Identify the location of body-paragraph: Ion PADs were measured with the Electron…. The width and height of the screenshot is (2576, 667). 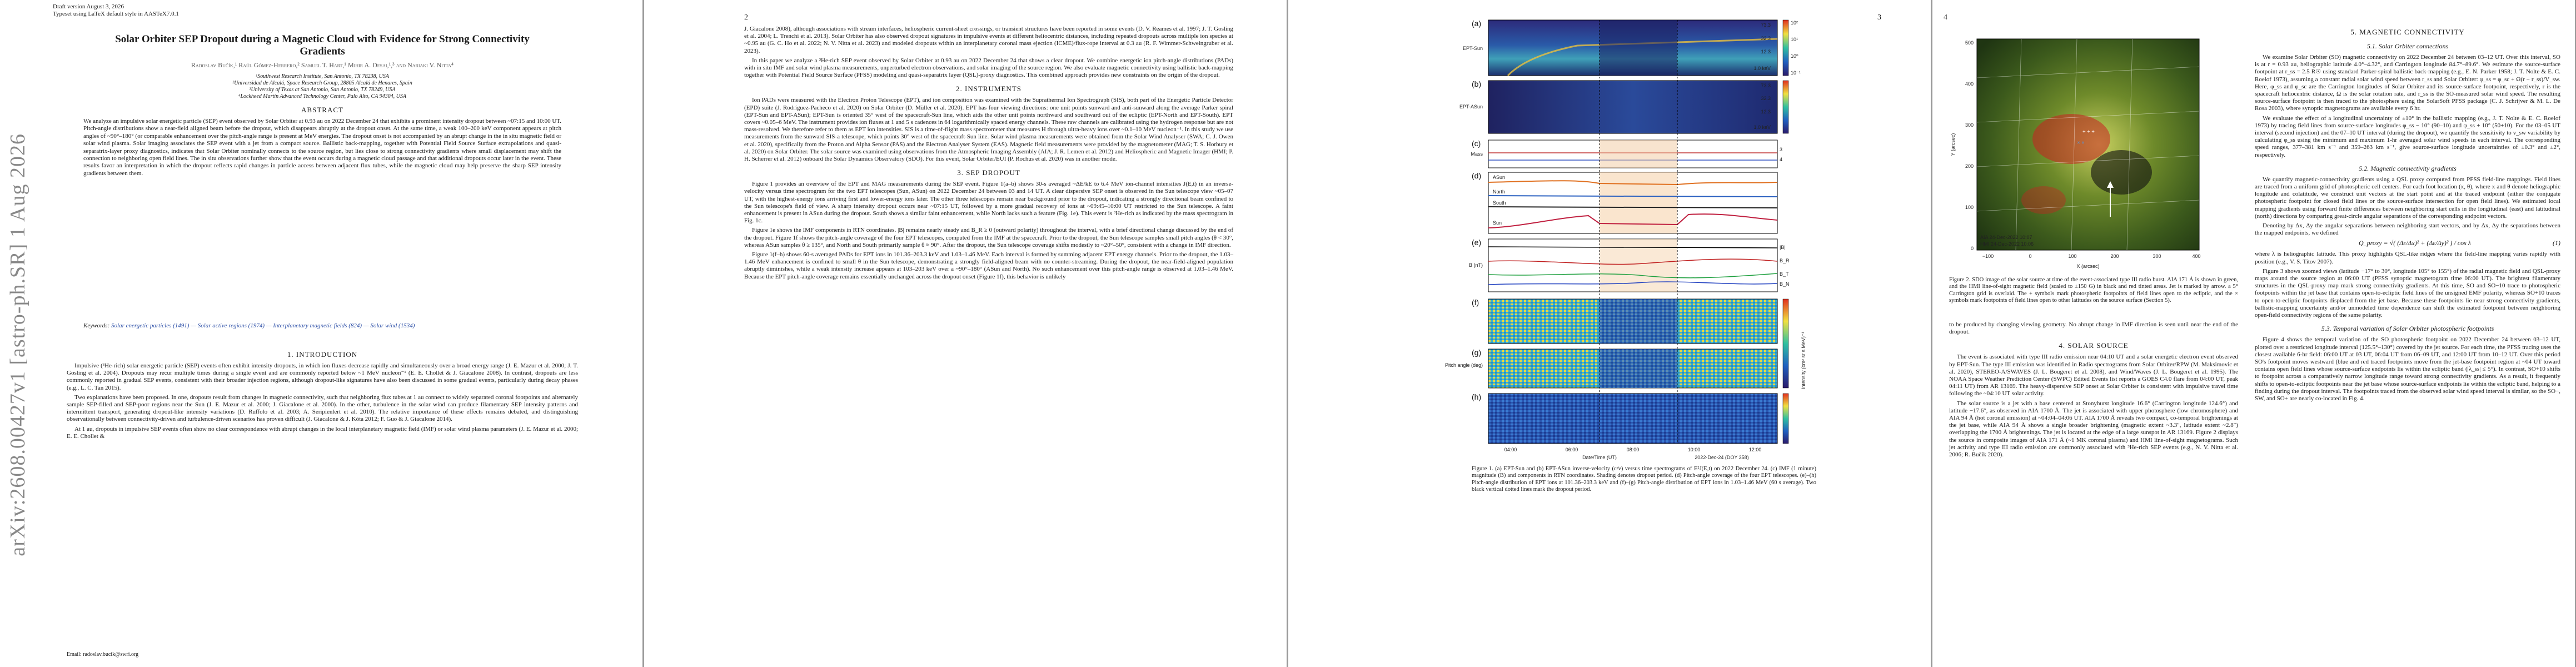
(988, 130).